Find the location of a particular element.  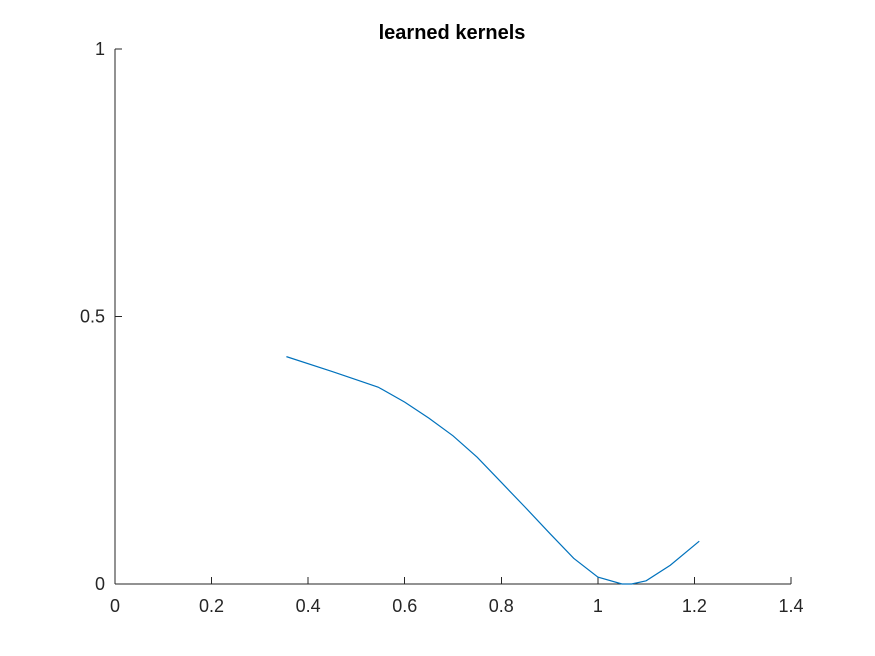

x-tick-label: 1.4 is located at coordinates (790, 606).